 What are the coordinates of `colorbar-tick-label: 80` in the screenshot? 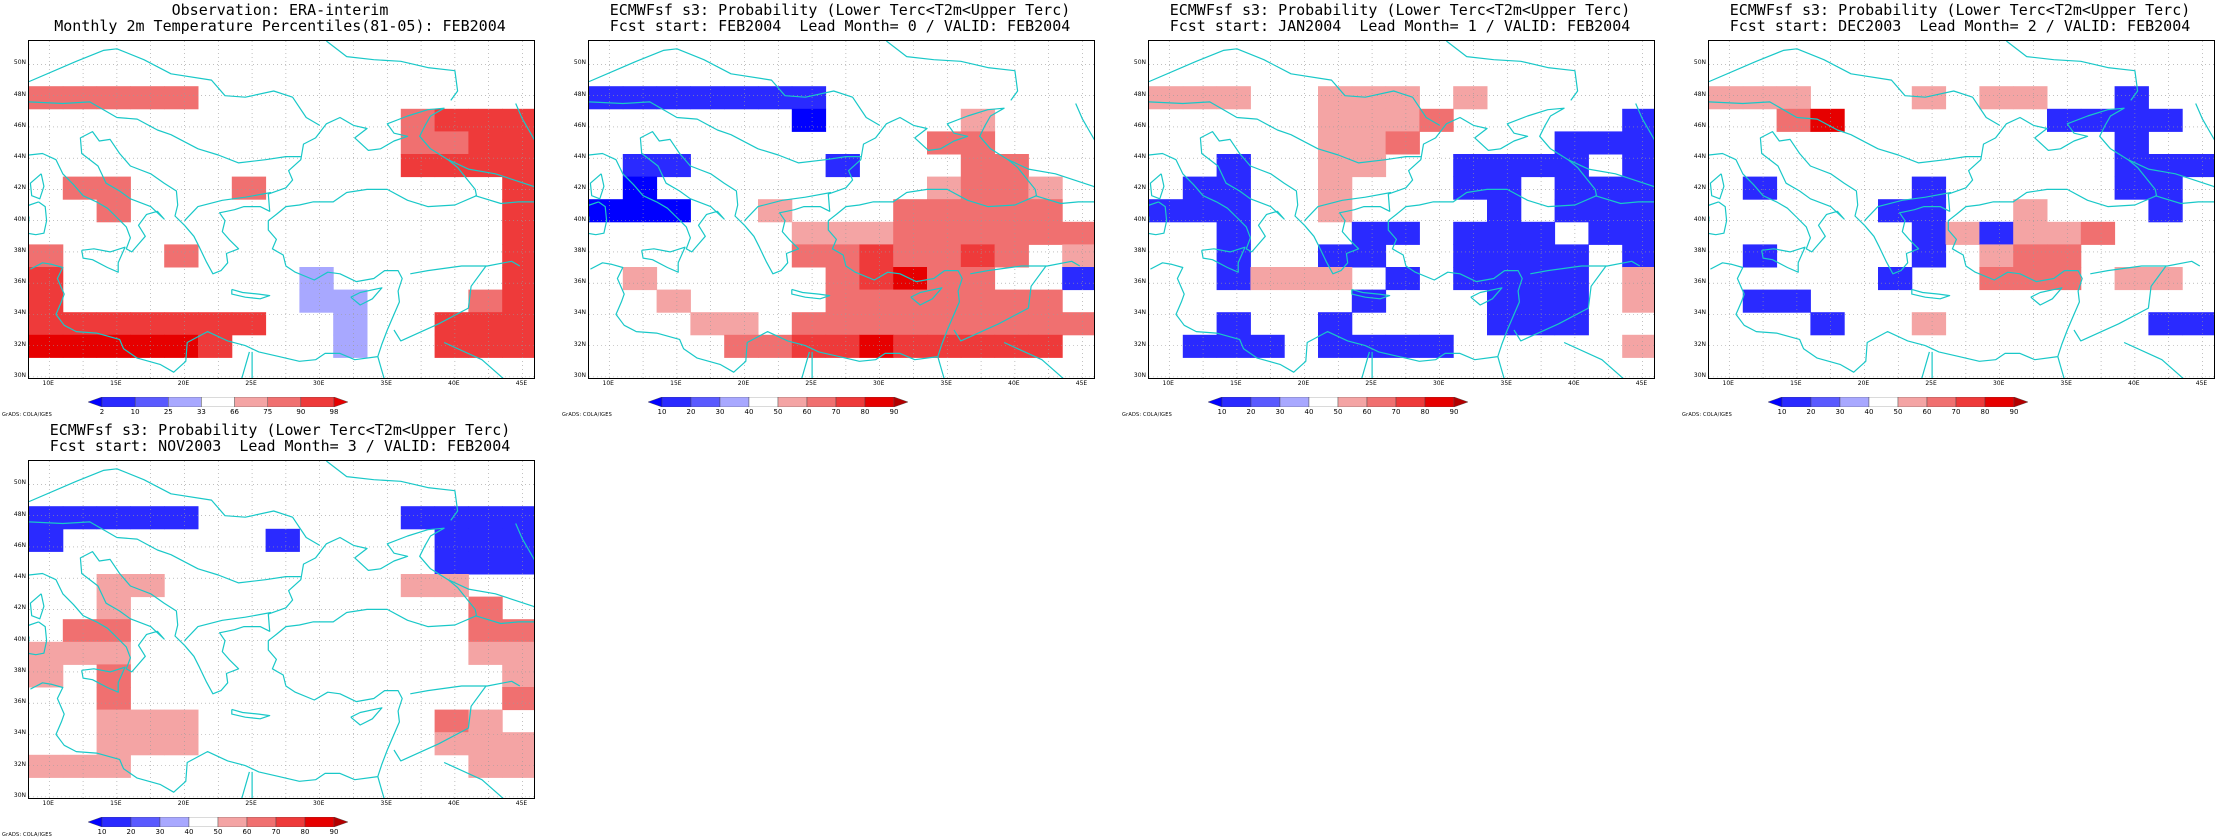 It's located at (1425, 412).